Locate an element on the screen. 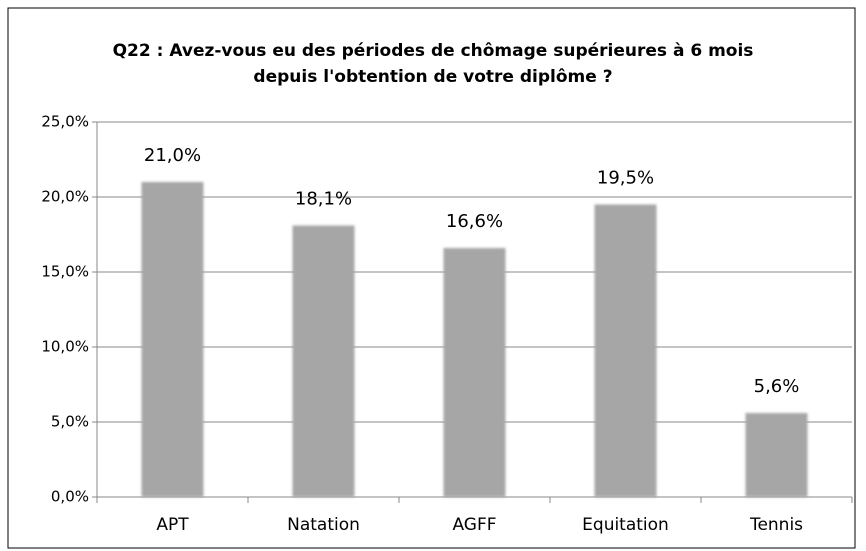 The image size is (866, 551). y-tick-label: 25,0% is located at coordinates (65, 122).